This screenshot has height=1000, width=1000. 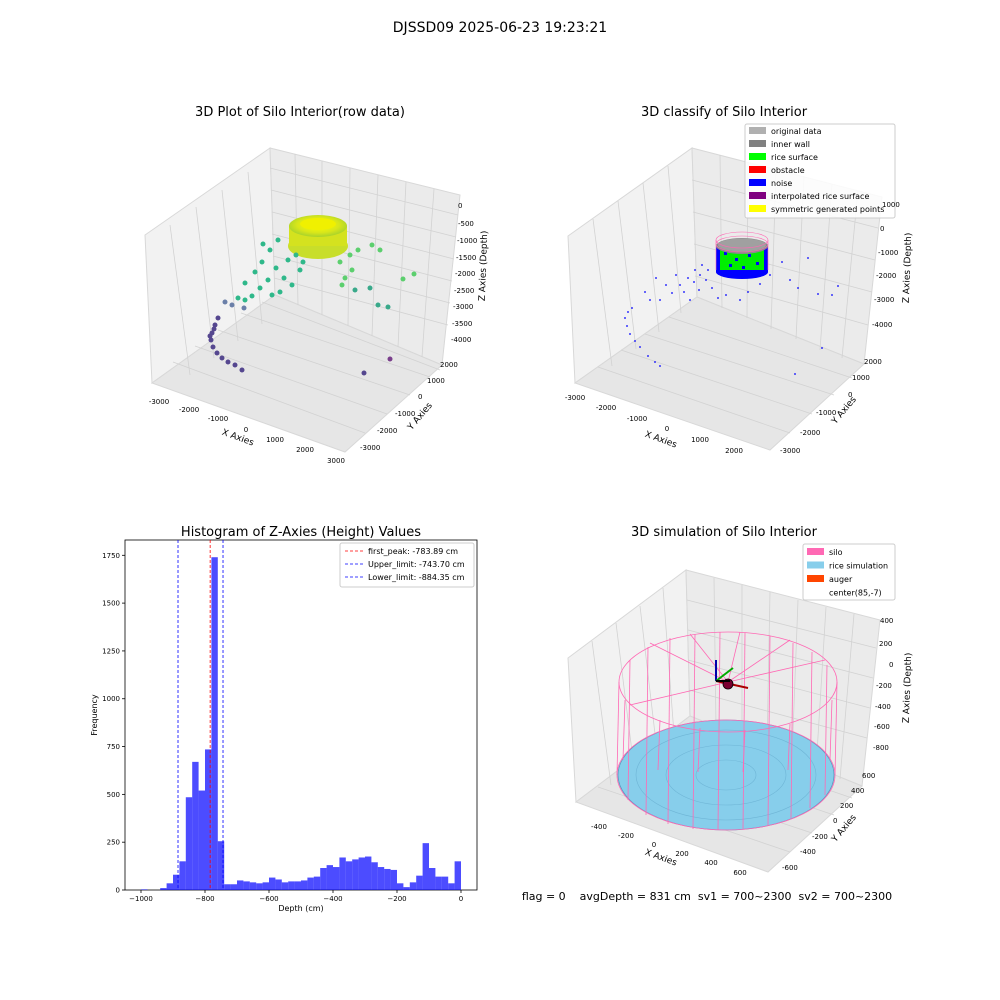 I want to click on classify-z-tick: -3000, so click(x=884, y=300).